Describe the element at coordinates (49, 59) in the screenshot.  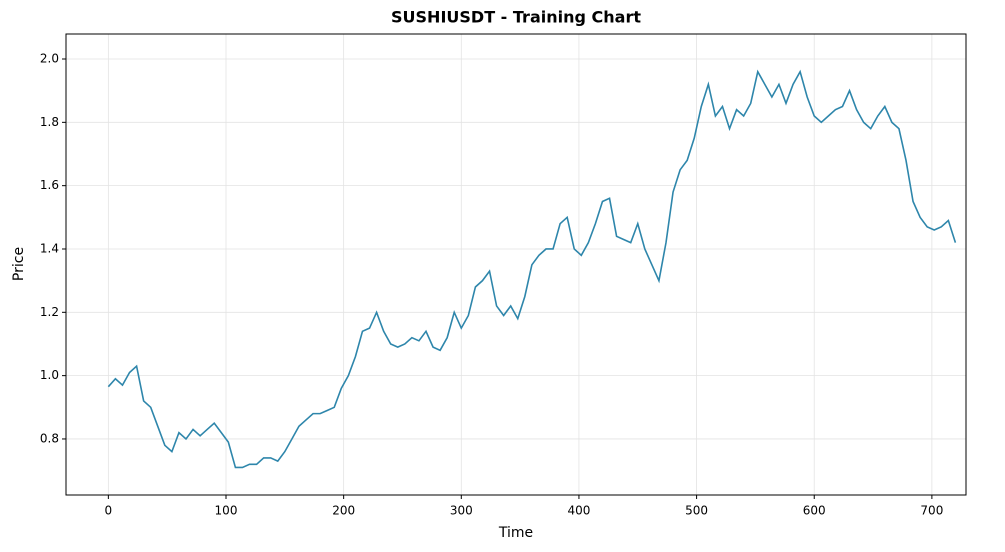
I see `y-tick-label: 2.0` at that location.